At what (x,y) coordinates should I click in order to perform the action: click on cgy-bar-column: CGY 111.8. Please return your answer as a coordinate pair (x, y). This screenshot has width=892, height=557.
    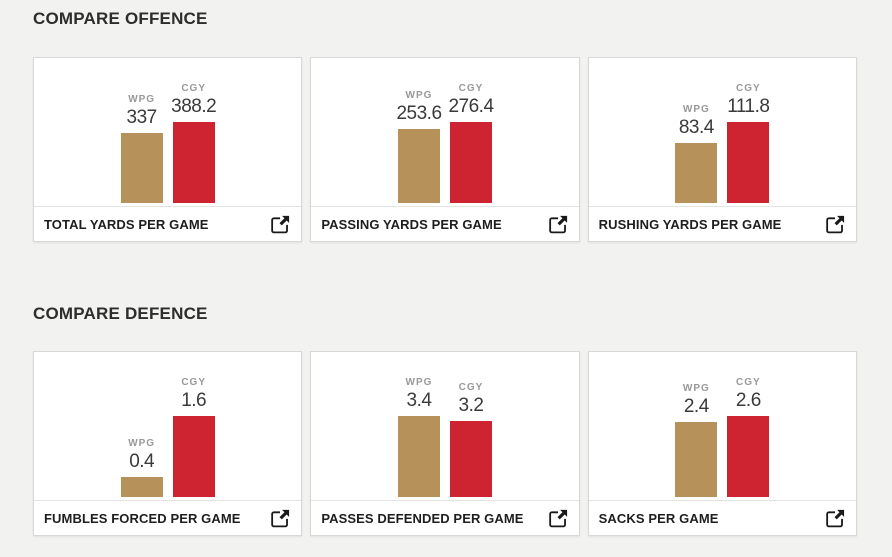
    Looking at the image, I should click on (748, 143).